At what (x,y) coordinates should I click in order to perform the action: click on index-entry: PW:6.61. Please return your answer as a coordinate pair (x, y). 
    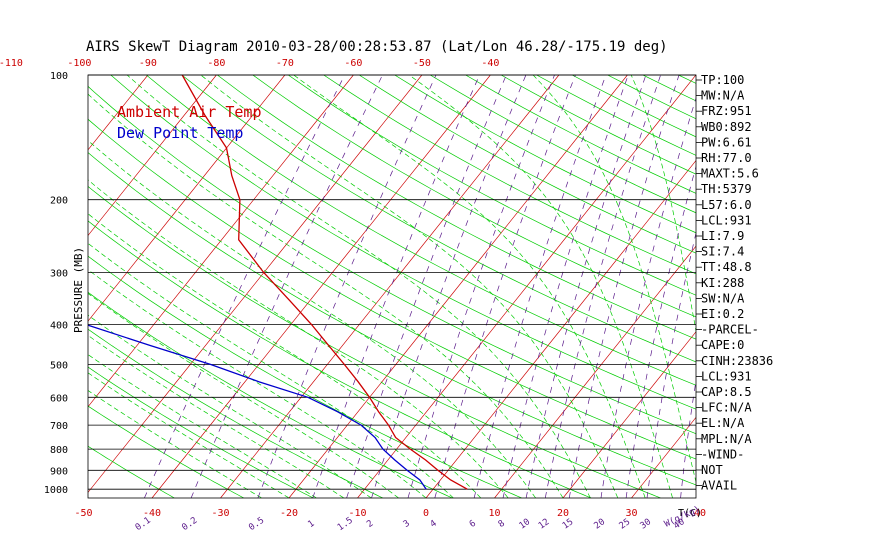
    Looking at the image, I should click on (726, 142).